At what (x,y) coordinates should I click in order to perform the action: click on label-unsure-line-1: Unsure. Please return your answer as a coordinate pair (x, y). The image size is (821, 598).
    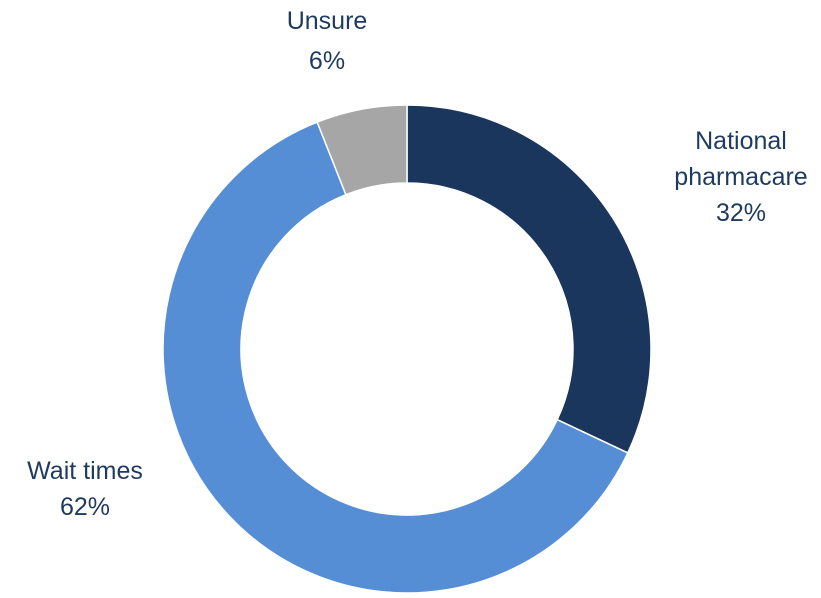
    Looking at the image, I should click on (327, 21).